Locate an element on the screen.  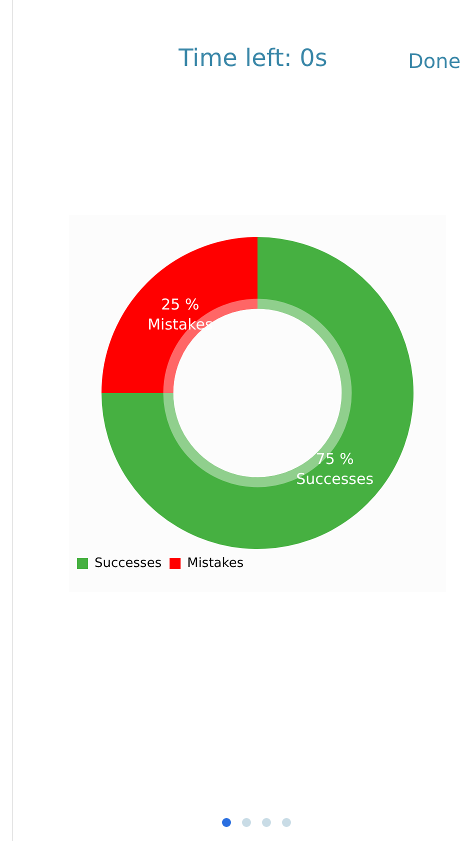
legend-label: Successes is located at coordinates (128, 563).